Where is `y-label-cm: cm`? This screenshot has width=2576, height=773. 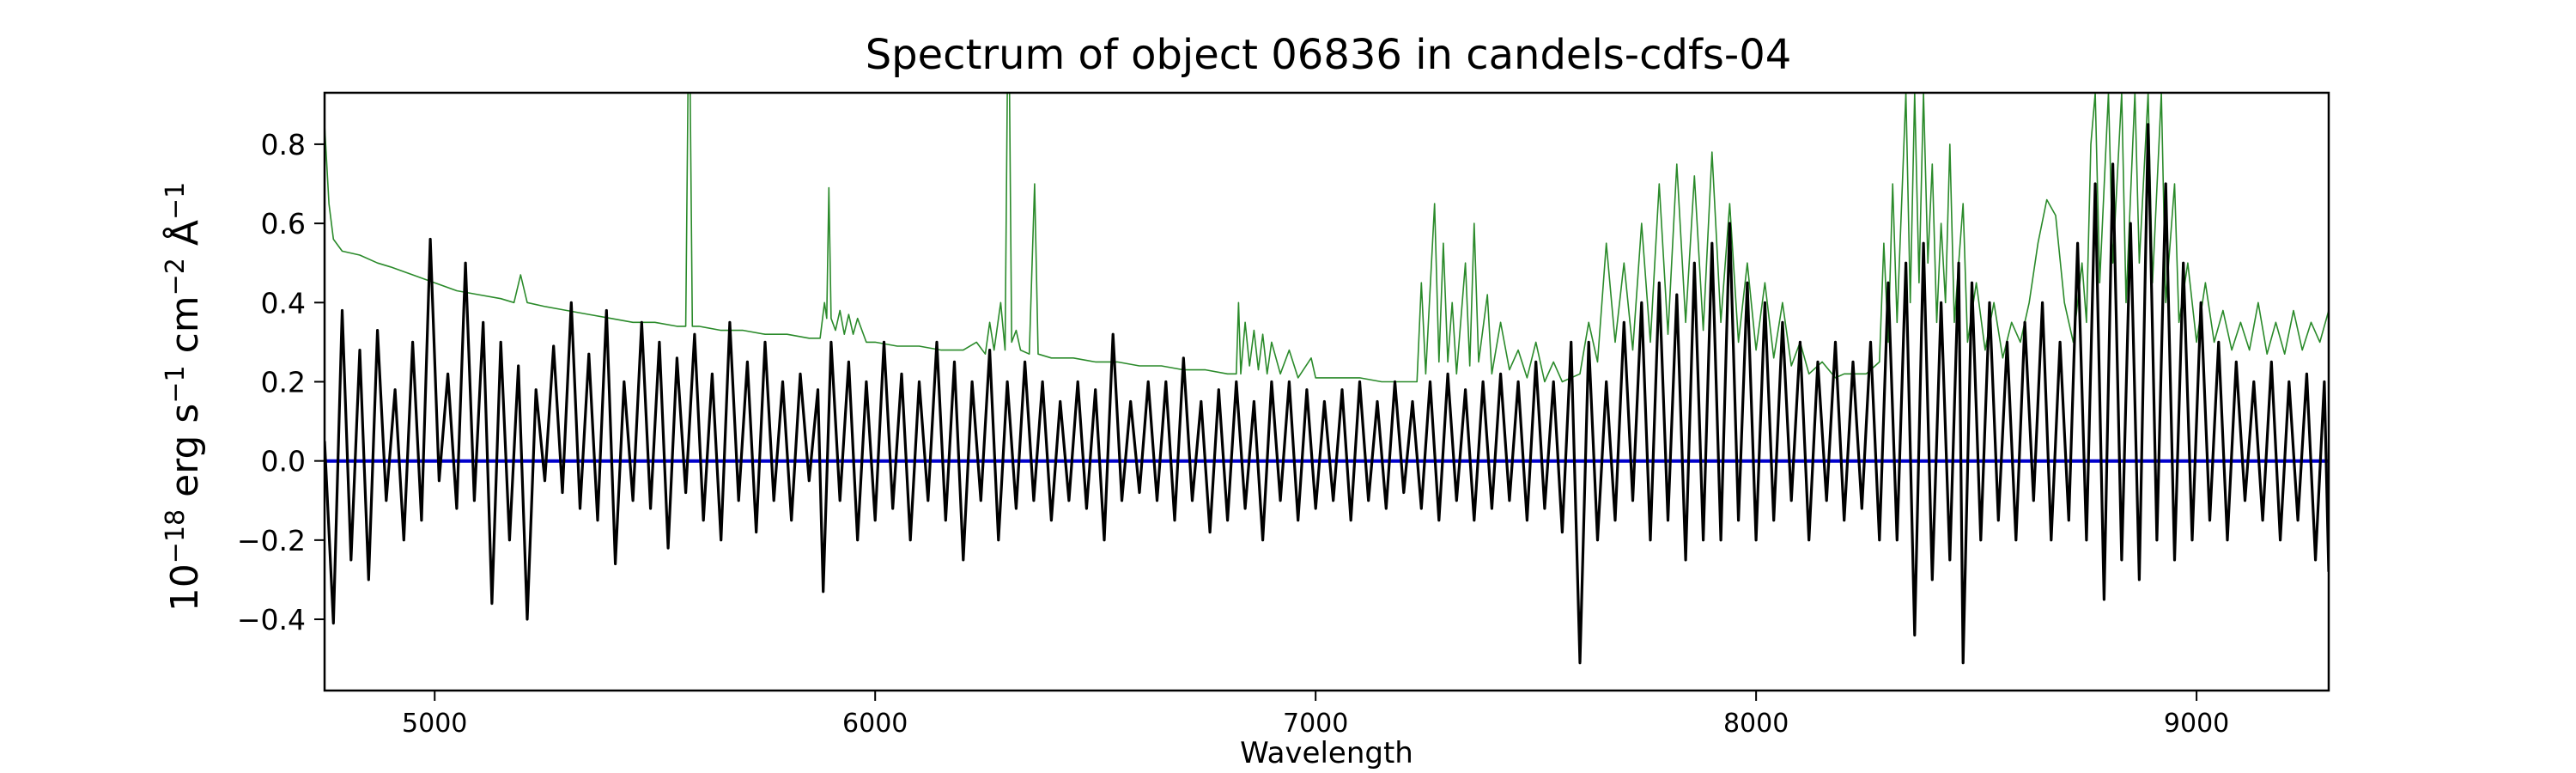 y-label-cm: cm is located at coordinates (185, 330).